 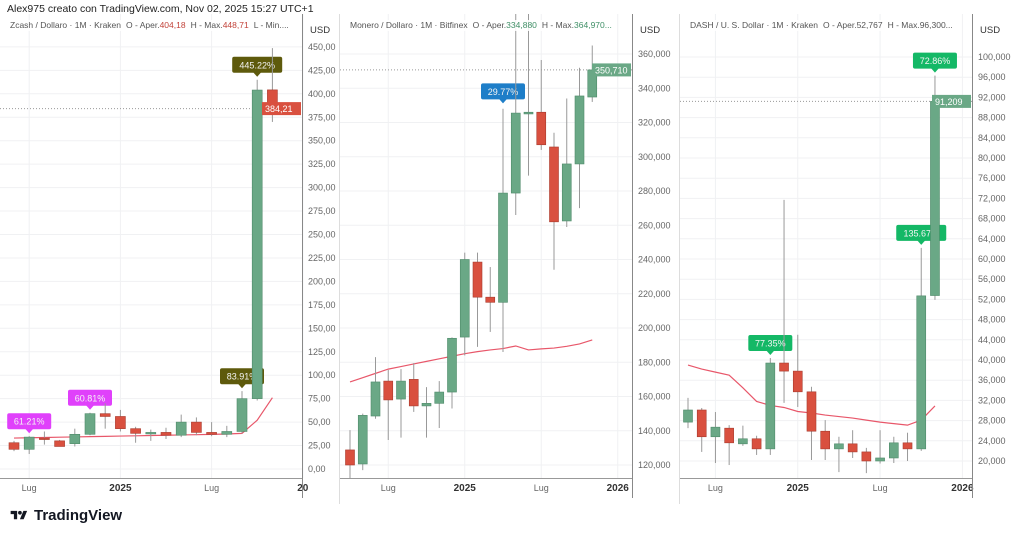 I want to click on y-tick-label: 100,00, so click(x=322, y=375).